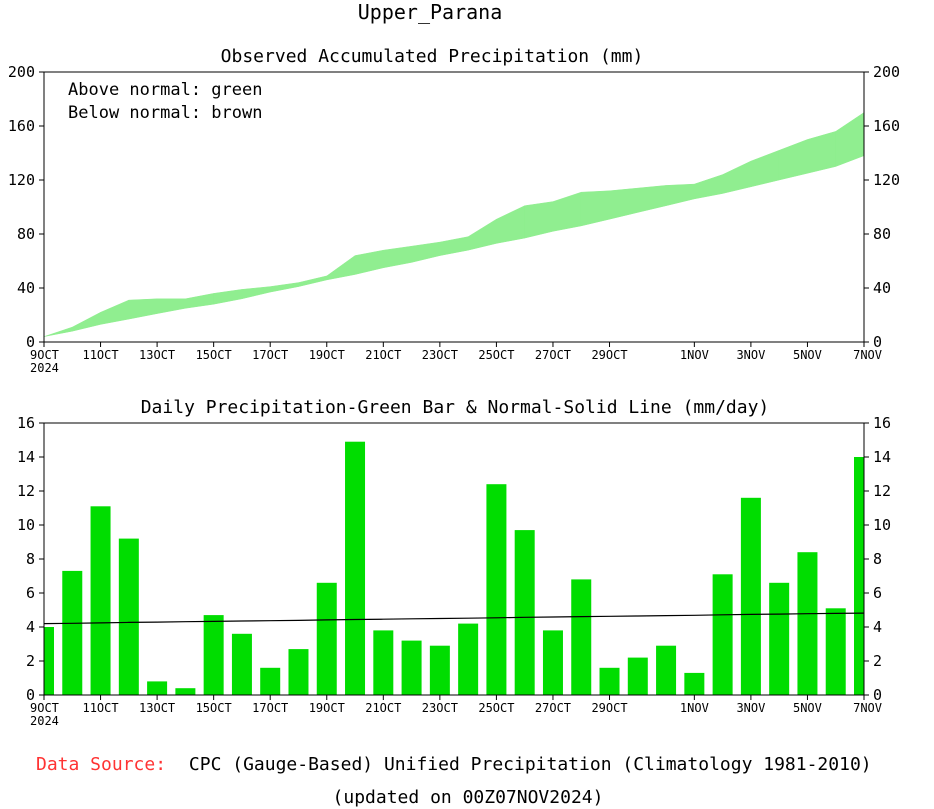 The height and width of the screenshot is (809, 934). Describe the element at coordinates (101, 764) in the screenshot. I see `data-source-label: Data Source:` at that location.